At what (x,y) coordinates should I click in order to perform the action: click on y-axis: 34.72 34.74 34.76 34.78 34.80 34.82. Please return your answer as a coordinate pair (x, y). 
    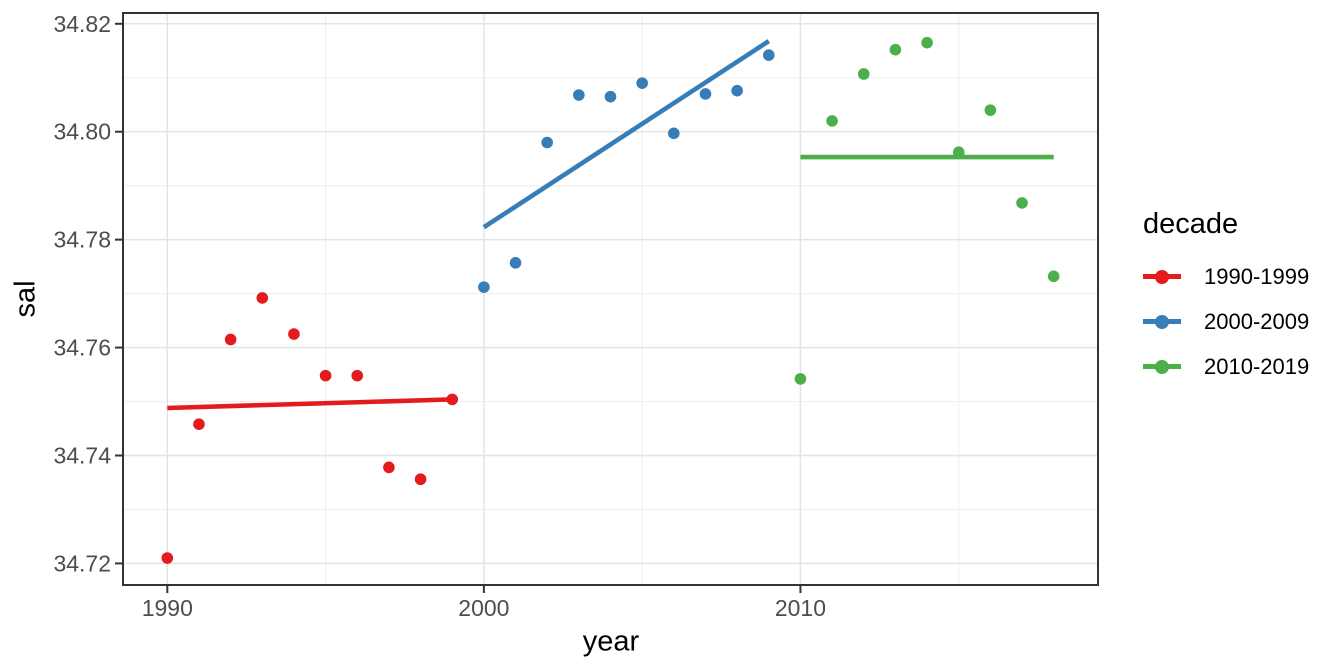
    Looking at the image, I should click on (88, 293).